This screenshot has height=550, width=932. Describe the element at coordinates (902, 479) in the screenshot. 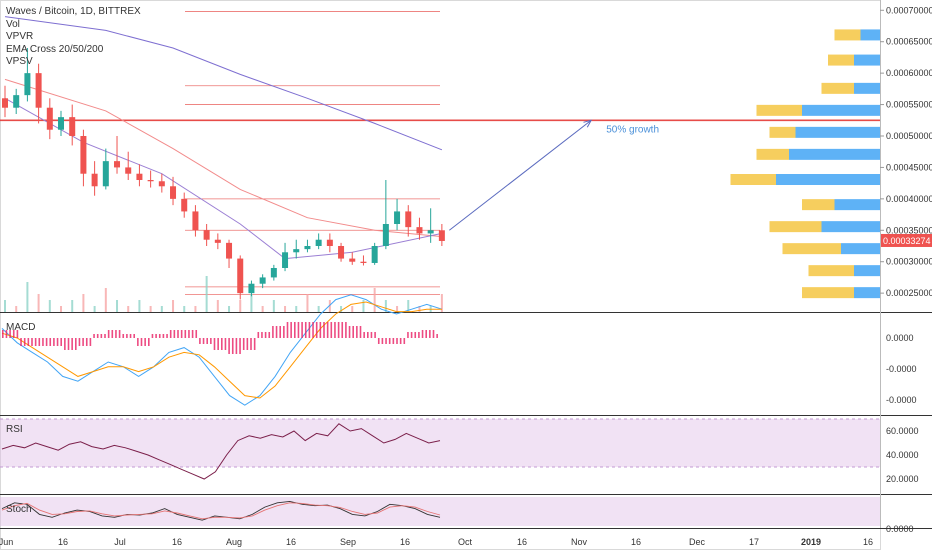

I see `rsi-tick-label: 20.0000` at that location.